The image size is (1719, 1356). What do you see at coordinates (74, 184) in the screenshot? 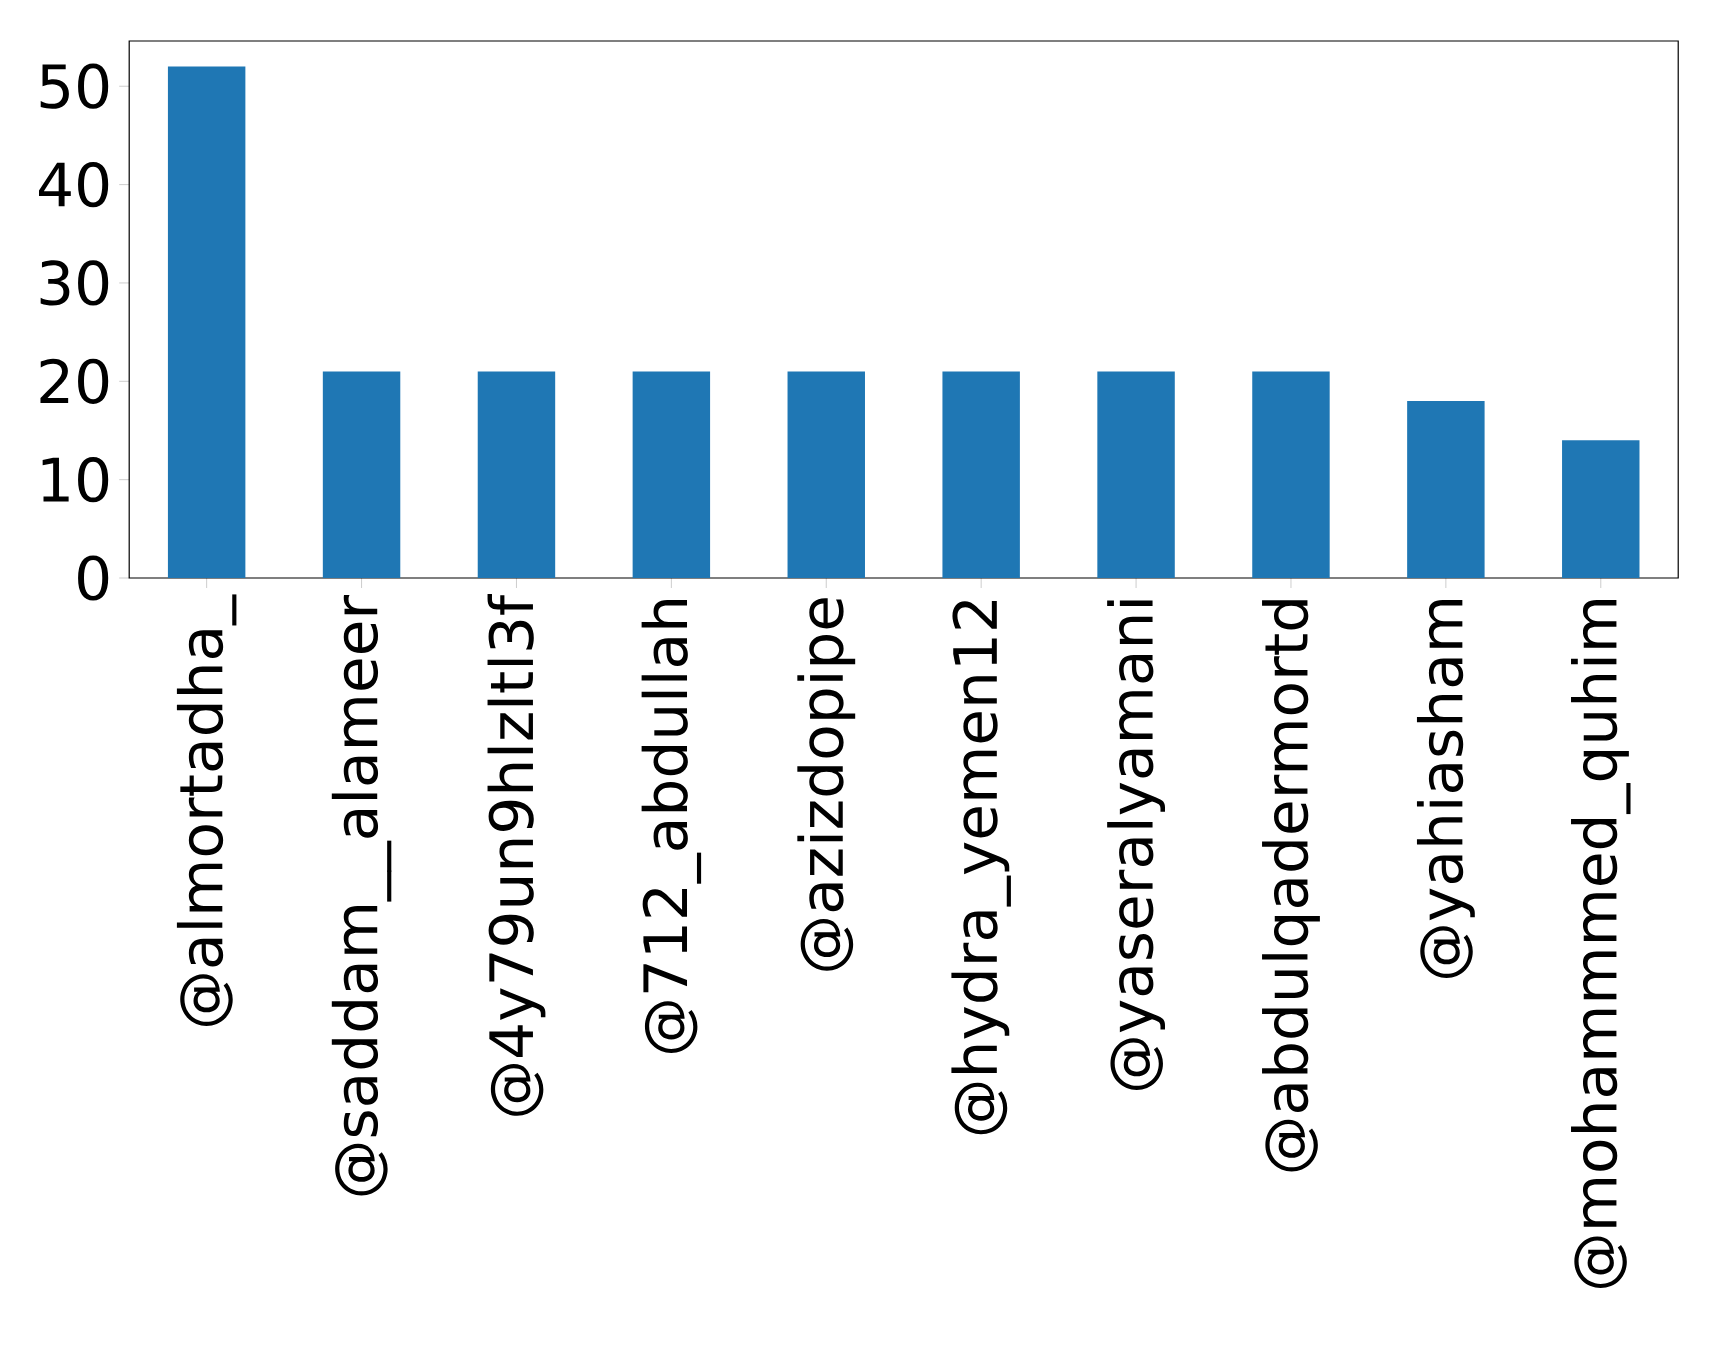
I see `y-tick-label: 40` at bounding box center [74, 184].